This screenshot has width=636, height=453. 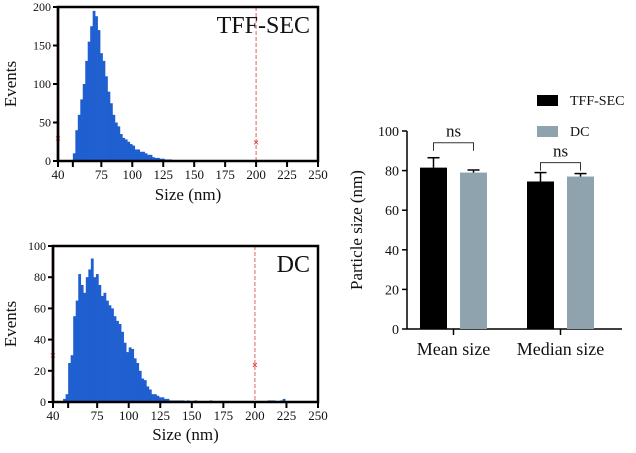 What do you see at coordinates (185, 324) in the screenshot?
I see `plot-frame` at bounding box center [185, 324].